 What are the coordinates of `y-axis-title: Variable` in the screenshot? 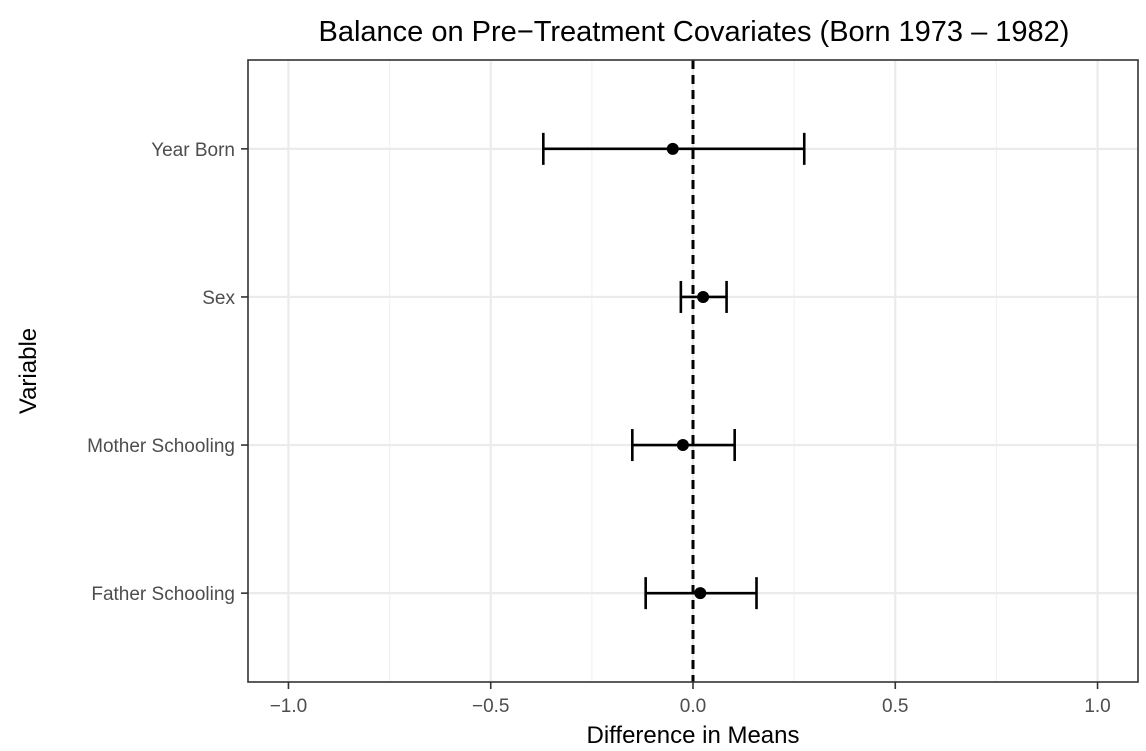 It's located at (28, 371).